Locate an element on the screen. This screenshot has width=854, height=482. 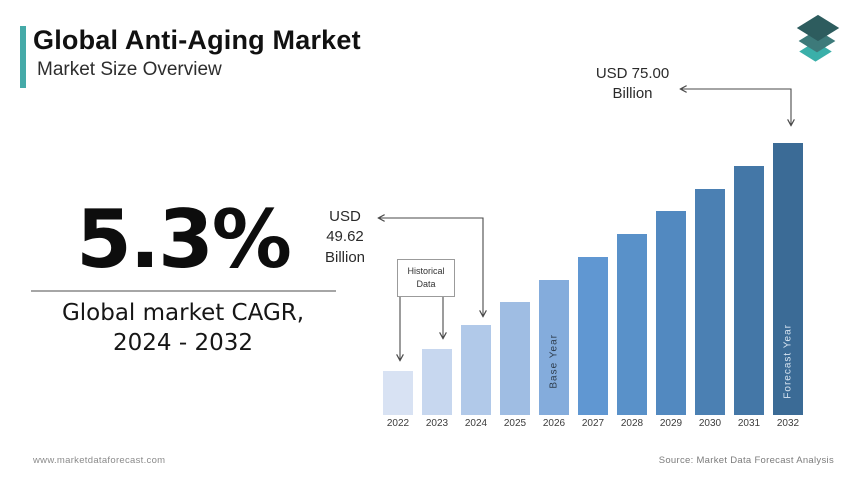
bar-column-2031: 2031 is located at coordinates (749, 298).